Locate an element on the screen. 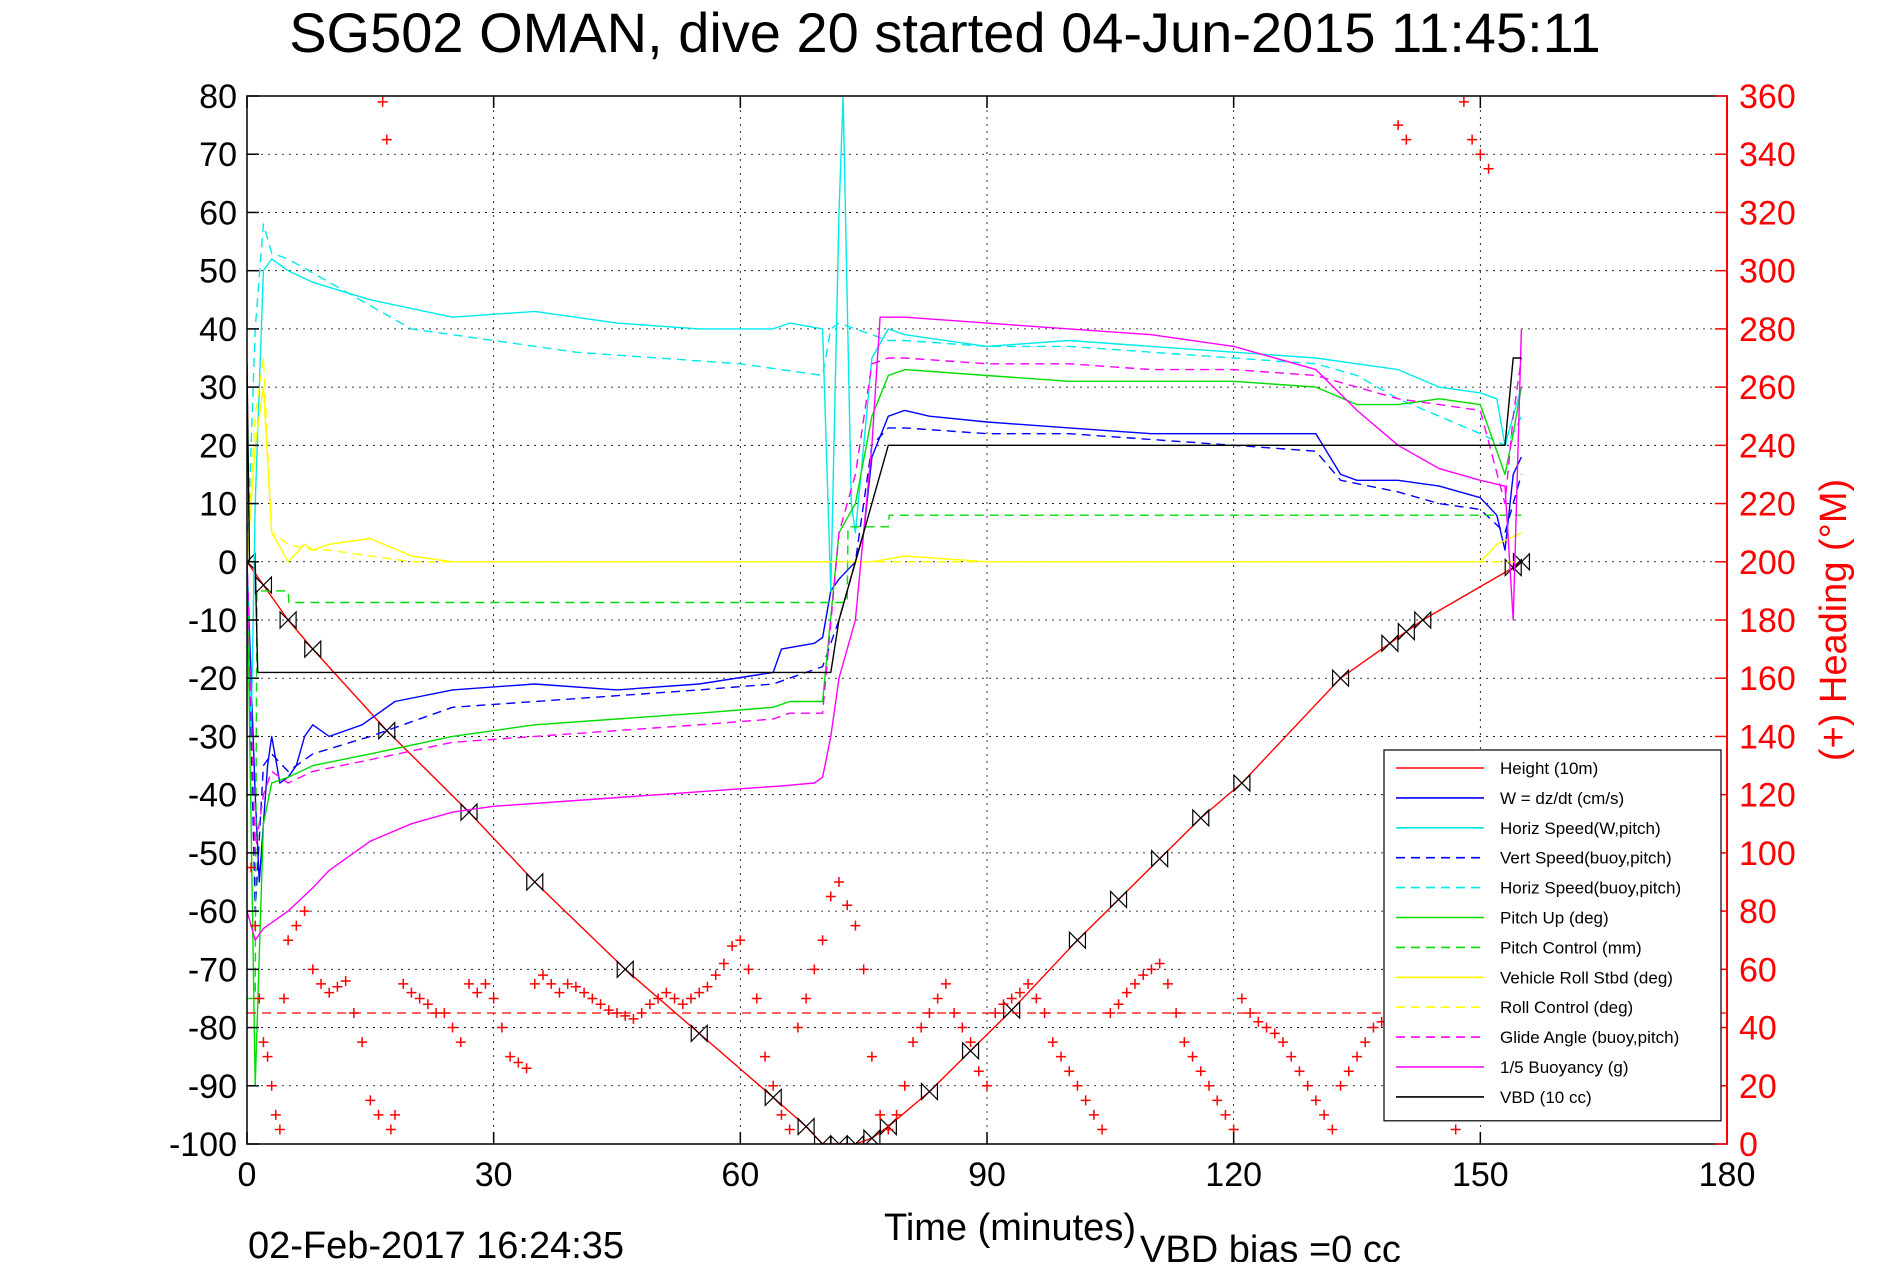  y-right-tick-label: 220 is located at coordinates (1767, 505).